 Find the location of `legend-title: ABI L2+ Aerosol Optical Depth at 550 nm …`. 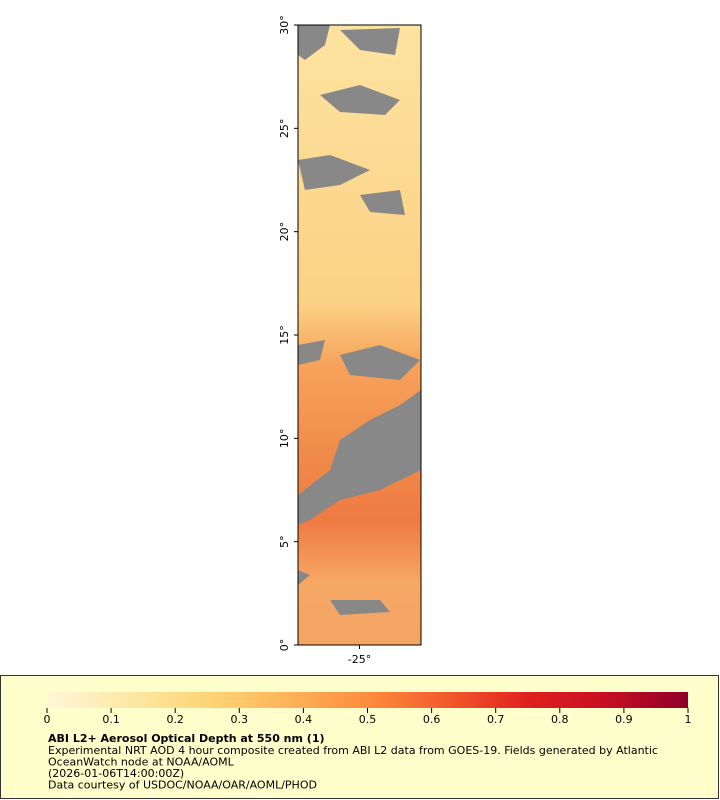

legend-title: ABI L2+ Aerosol Optical Depth at 550 nm … is located at coordinates (186, 738).